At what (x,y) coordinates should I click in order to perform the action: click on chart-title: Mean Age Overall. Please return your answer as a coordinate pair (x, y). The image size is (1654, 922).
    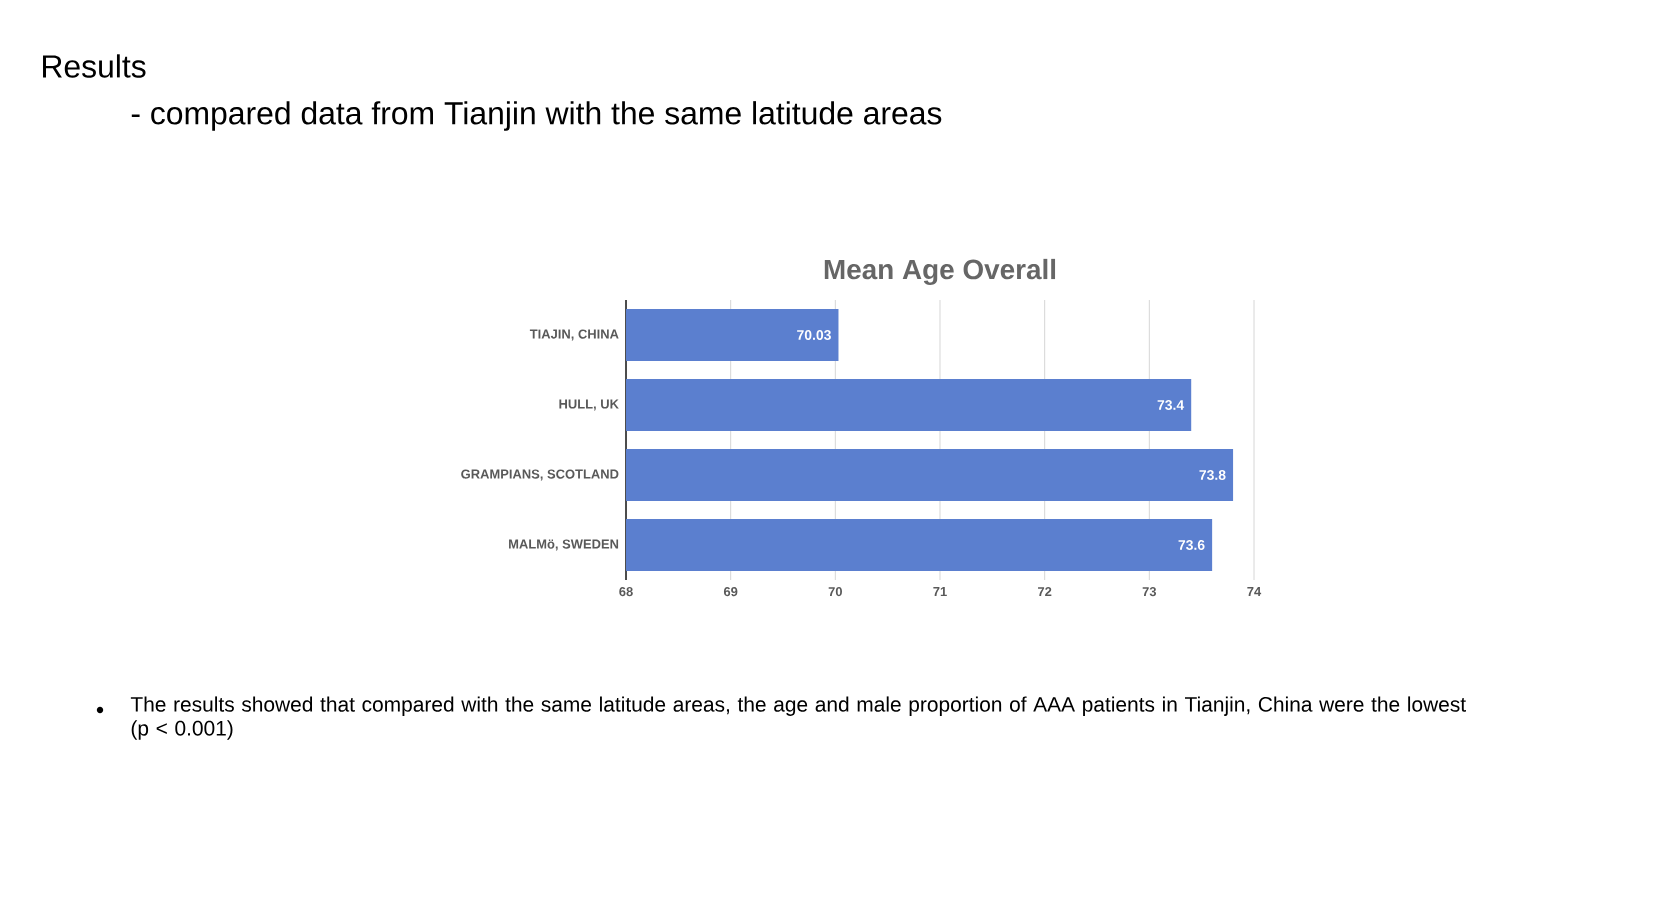
    Looking at the image, I should click on (940, 271).